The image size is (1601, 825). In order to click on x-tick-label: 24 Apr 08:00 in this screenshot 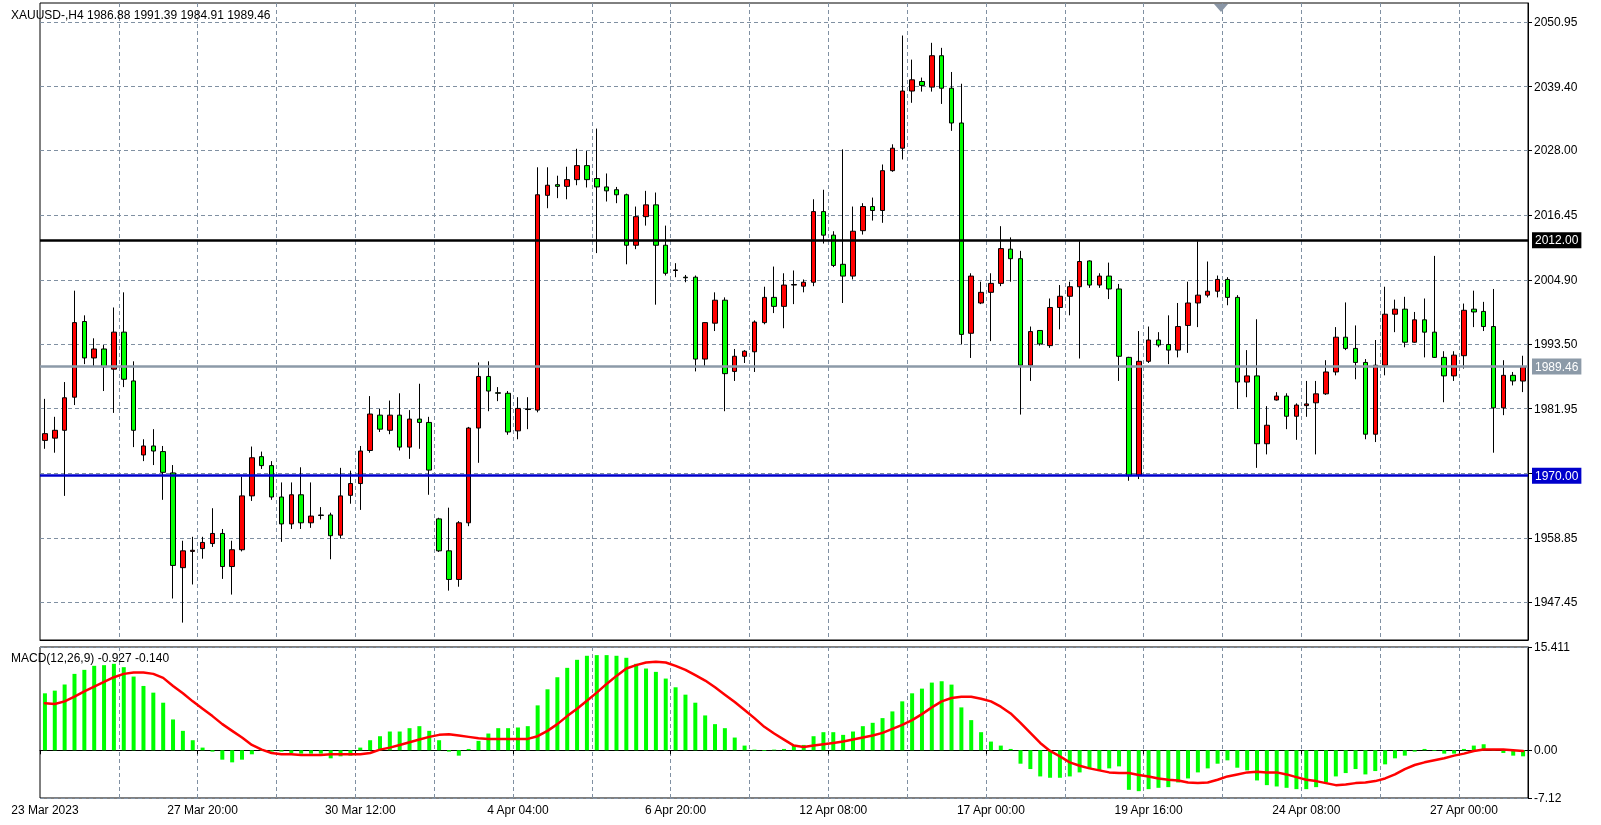, I will do `click(1306, 810)`.